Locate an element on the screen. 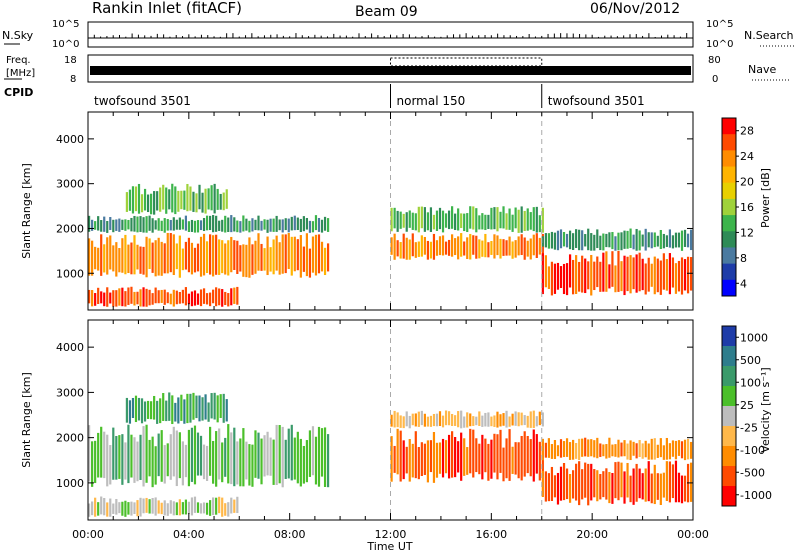  cpid-segments: twofsound 3501 normal 150 twofsound 3501 is located at coordinates (369, 96).